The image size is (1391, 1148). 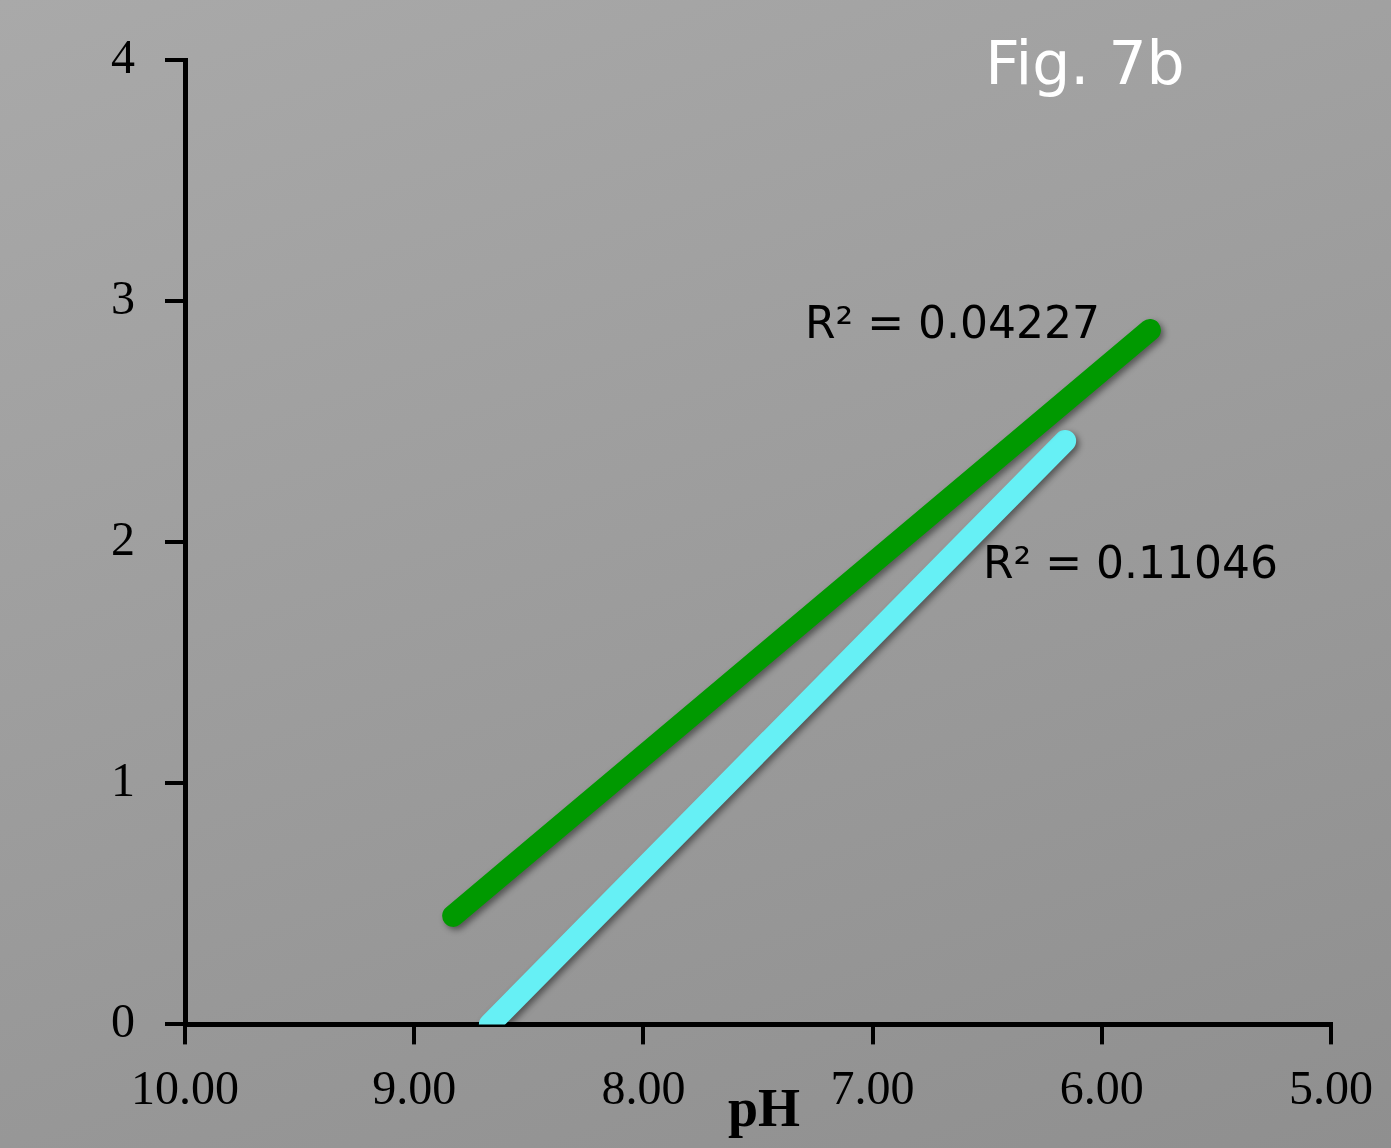 What do you see at coordinates (643, 1087) in the screenshot?
I see `x-tick-label: 8.00` at bounding box center [643, 1087].